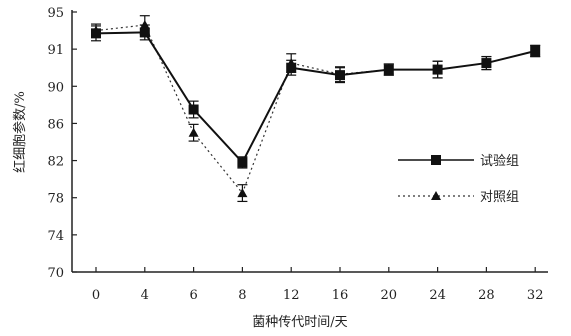  Describe the element at coordinates (55, 13) in the screenshot. I see `y-tick-label: 95` at that location.